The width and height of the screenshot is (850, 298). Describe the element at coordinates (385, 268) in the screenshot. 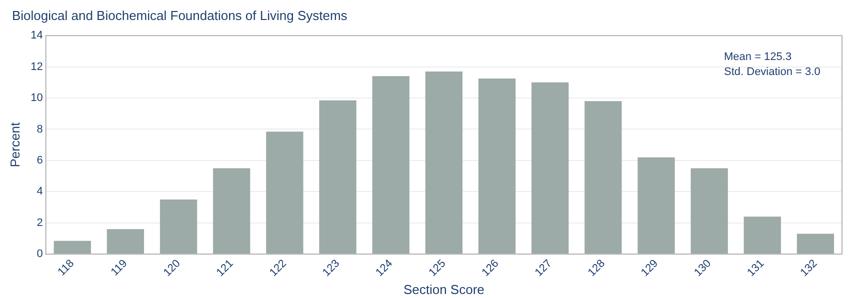

I see `x-tick-label: 124` at that location.